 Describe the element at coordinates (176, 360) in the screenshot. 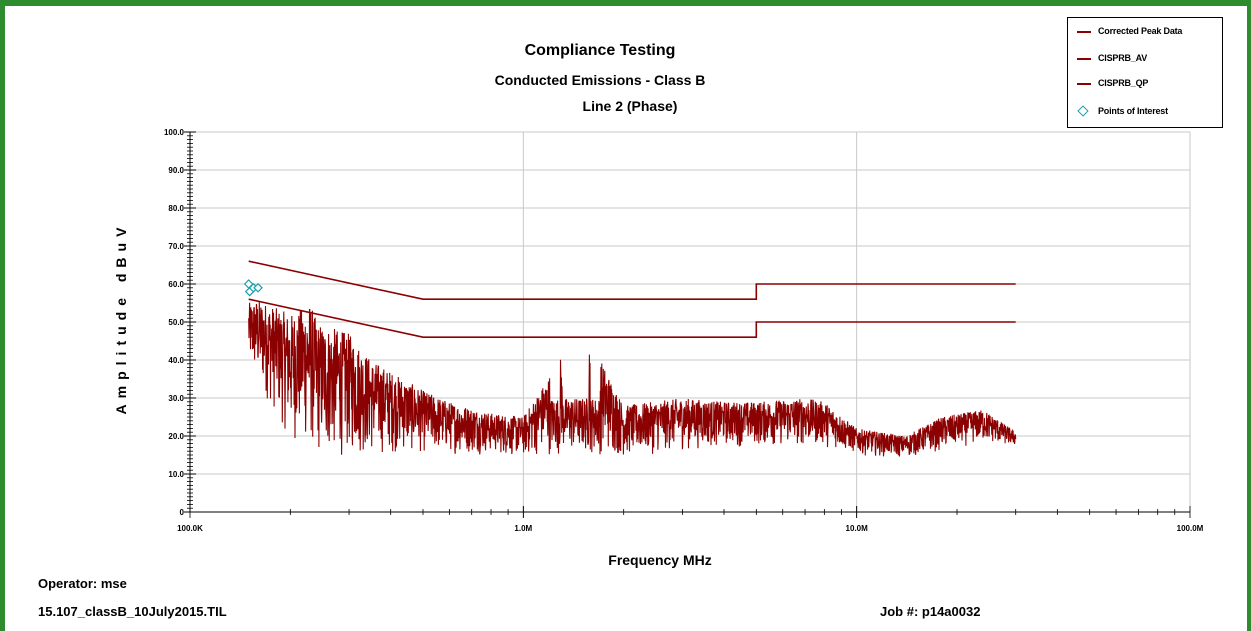

I see `y-tick-label: 40.0` at that location.